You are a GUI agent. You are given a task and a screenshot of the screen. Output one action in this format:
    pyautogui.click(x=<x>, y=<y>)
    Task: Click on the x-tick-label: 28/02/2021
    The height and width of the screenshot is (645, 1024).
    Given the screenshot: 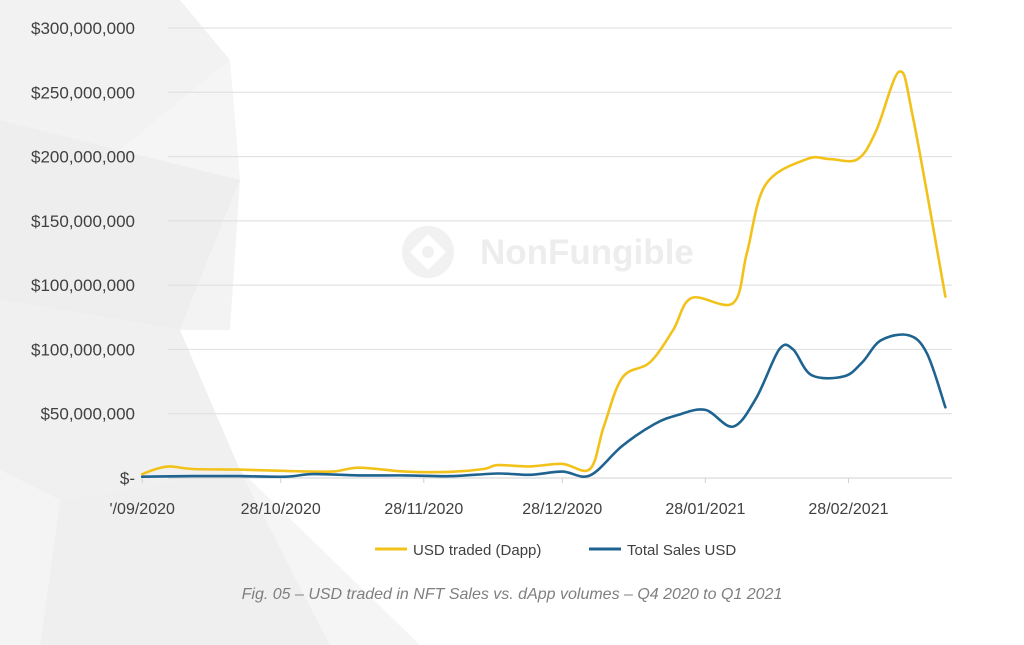 What is the action you would take?
    pyautogui.click(x=848, y=509)
    